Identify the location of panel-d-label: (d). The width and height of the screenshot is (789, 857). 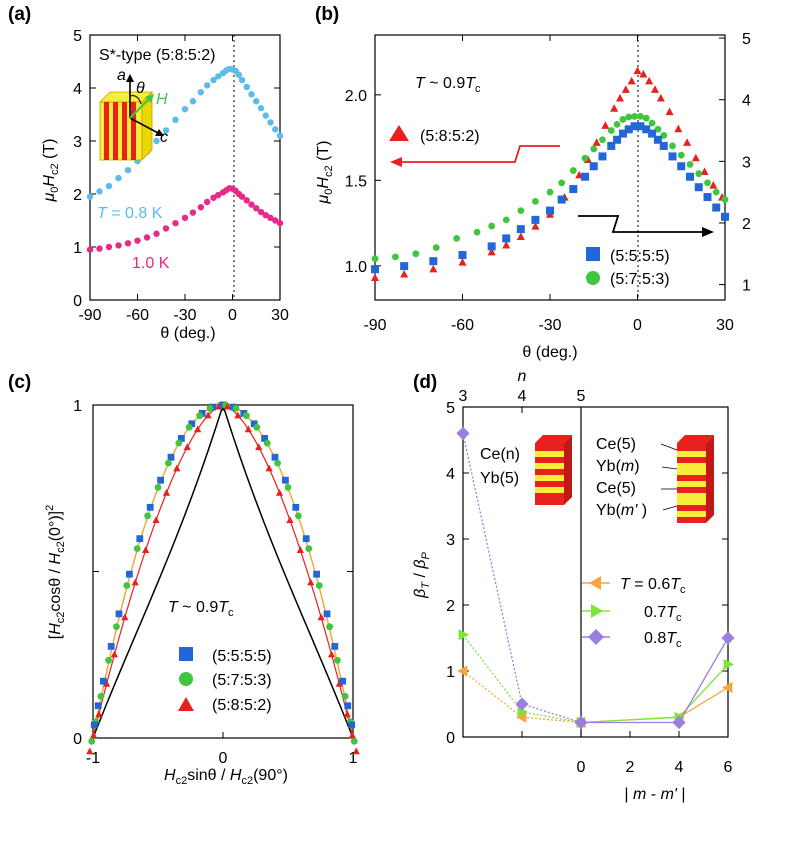
(425, 382).